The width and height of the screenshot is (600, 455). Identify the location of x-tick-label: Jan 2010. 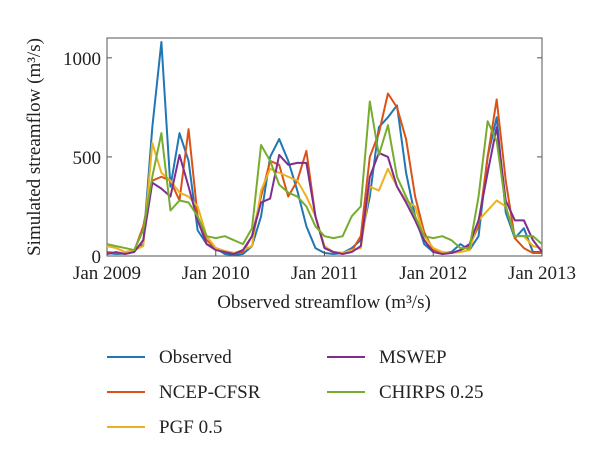
(216, 273).